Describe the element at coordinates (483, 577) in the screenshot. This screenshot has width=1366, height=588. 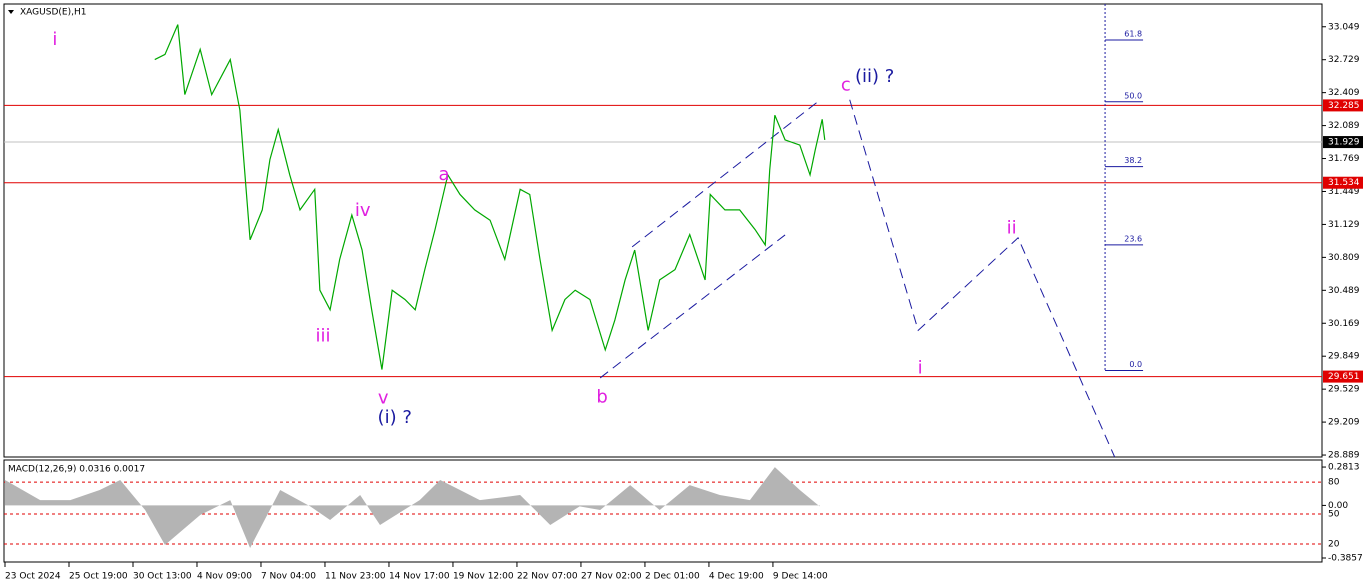
I see `x-tick-label: 19 Nov 12:00` at that location.